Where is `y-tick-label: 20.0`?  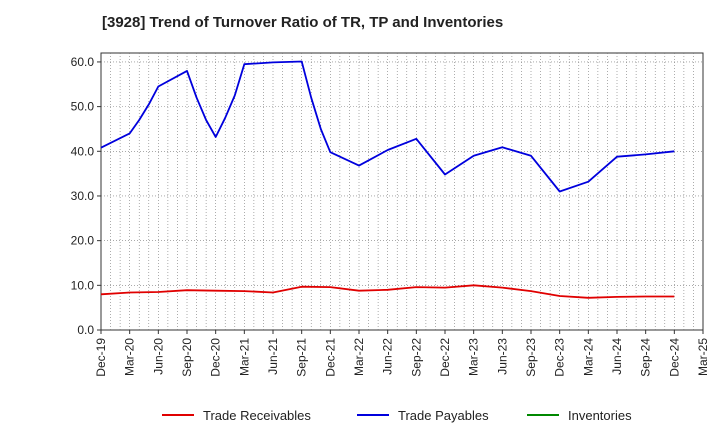 y-tick-label: 20.0 is located at coordinates (83, 241).